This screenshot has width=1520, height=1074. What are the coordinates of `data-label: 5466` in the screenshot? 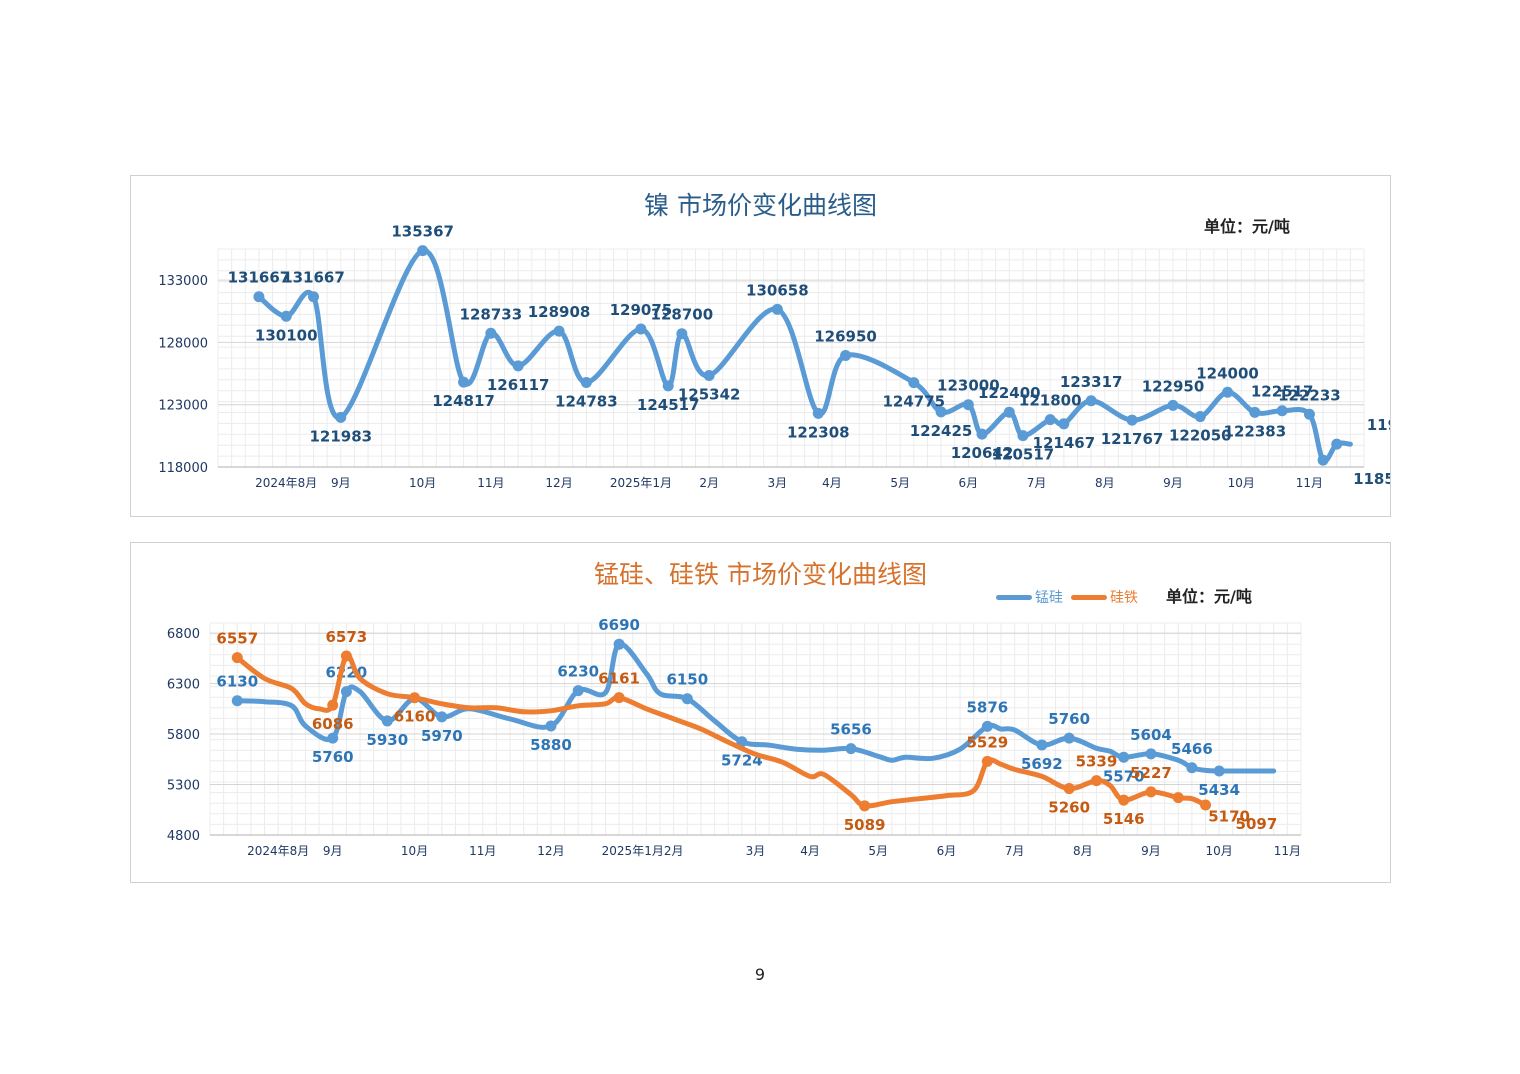 It's located at (1192, 749).